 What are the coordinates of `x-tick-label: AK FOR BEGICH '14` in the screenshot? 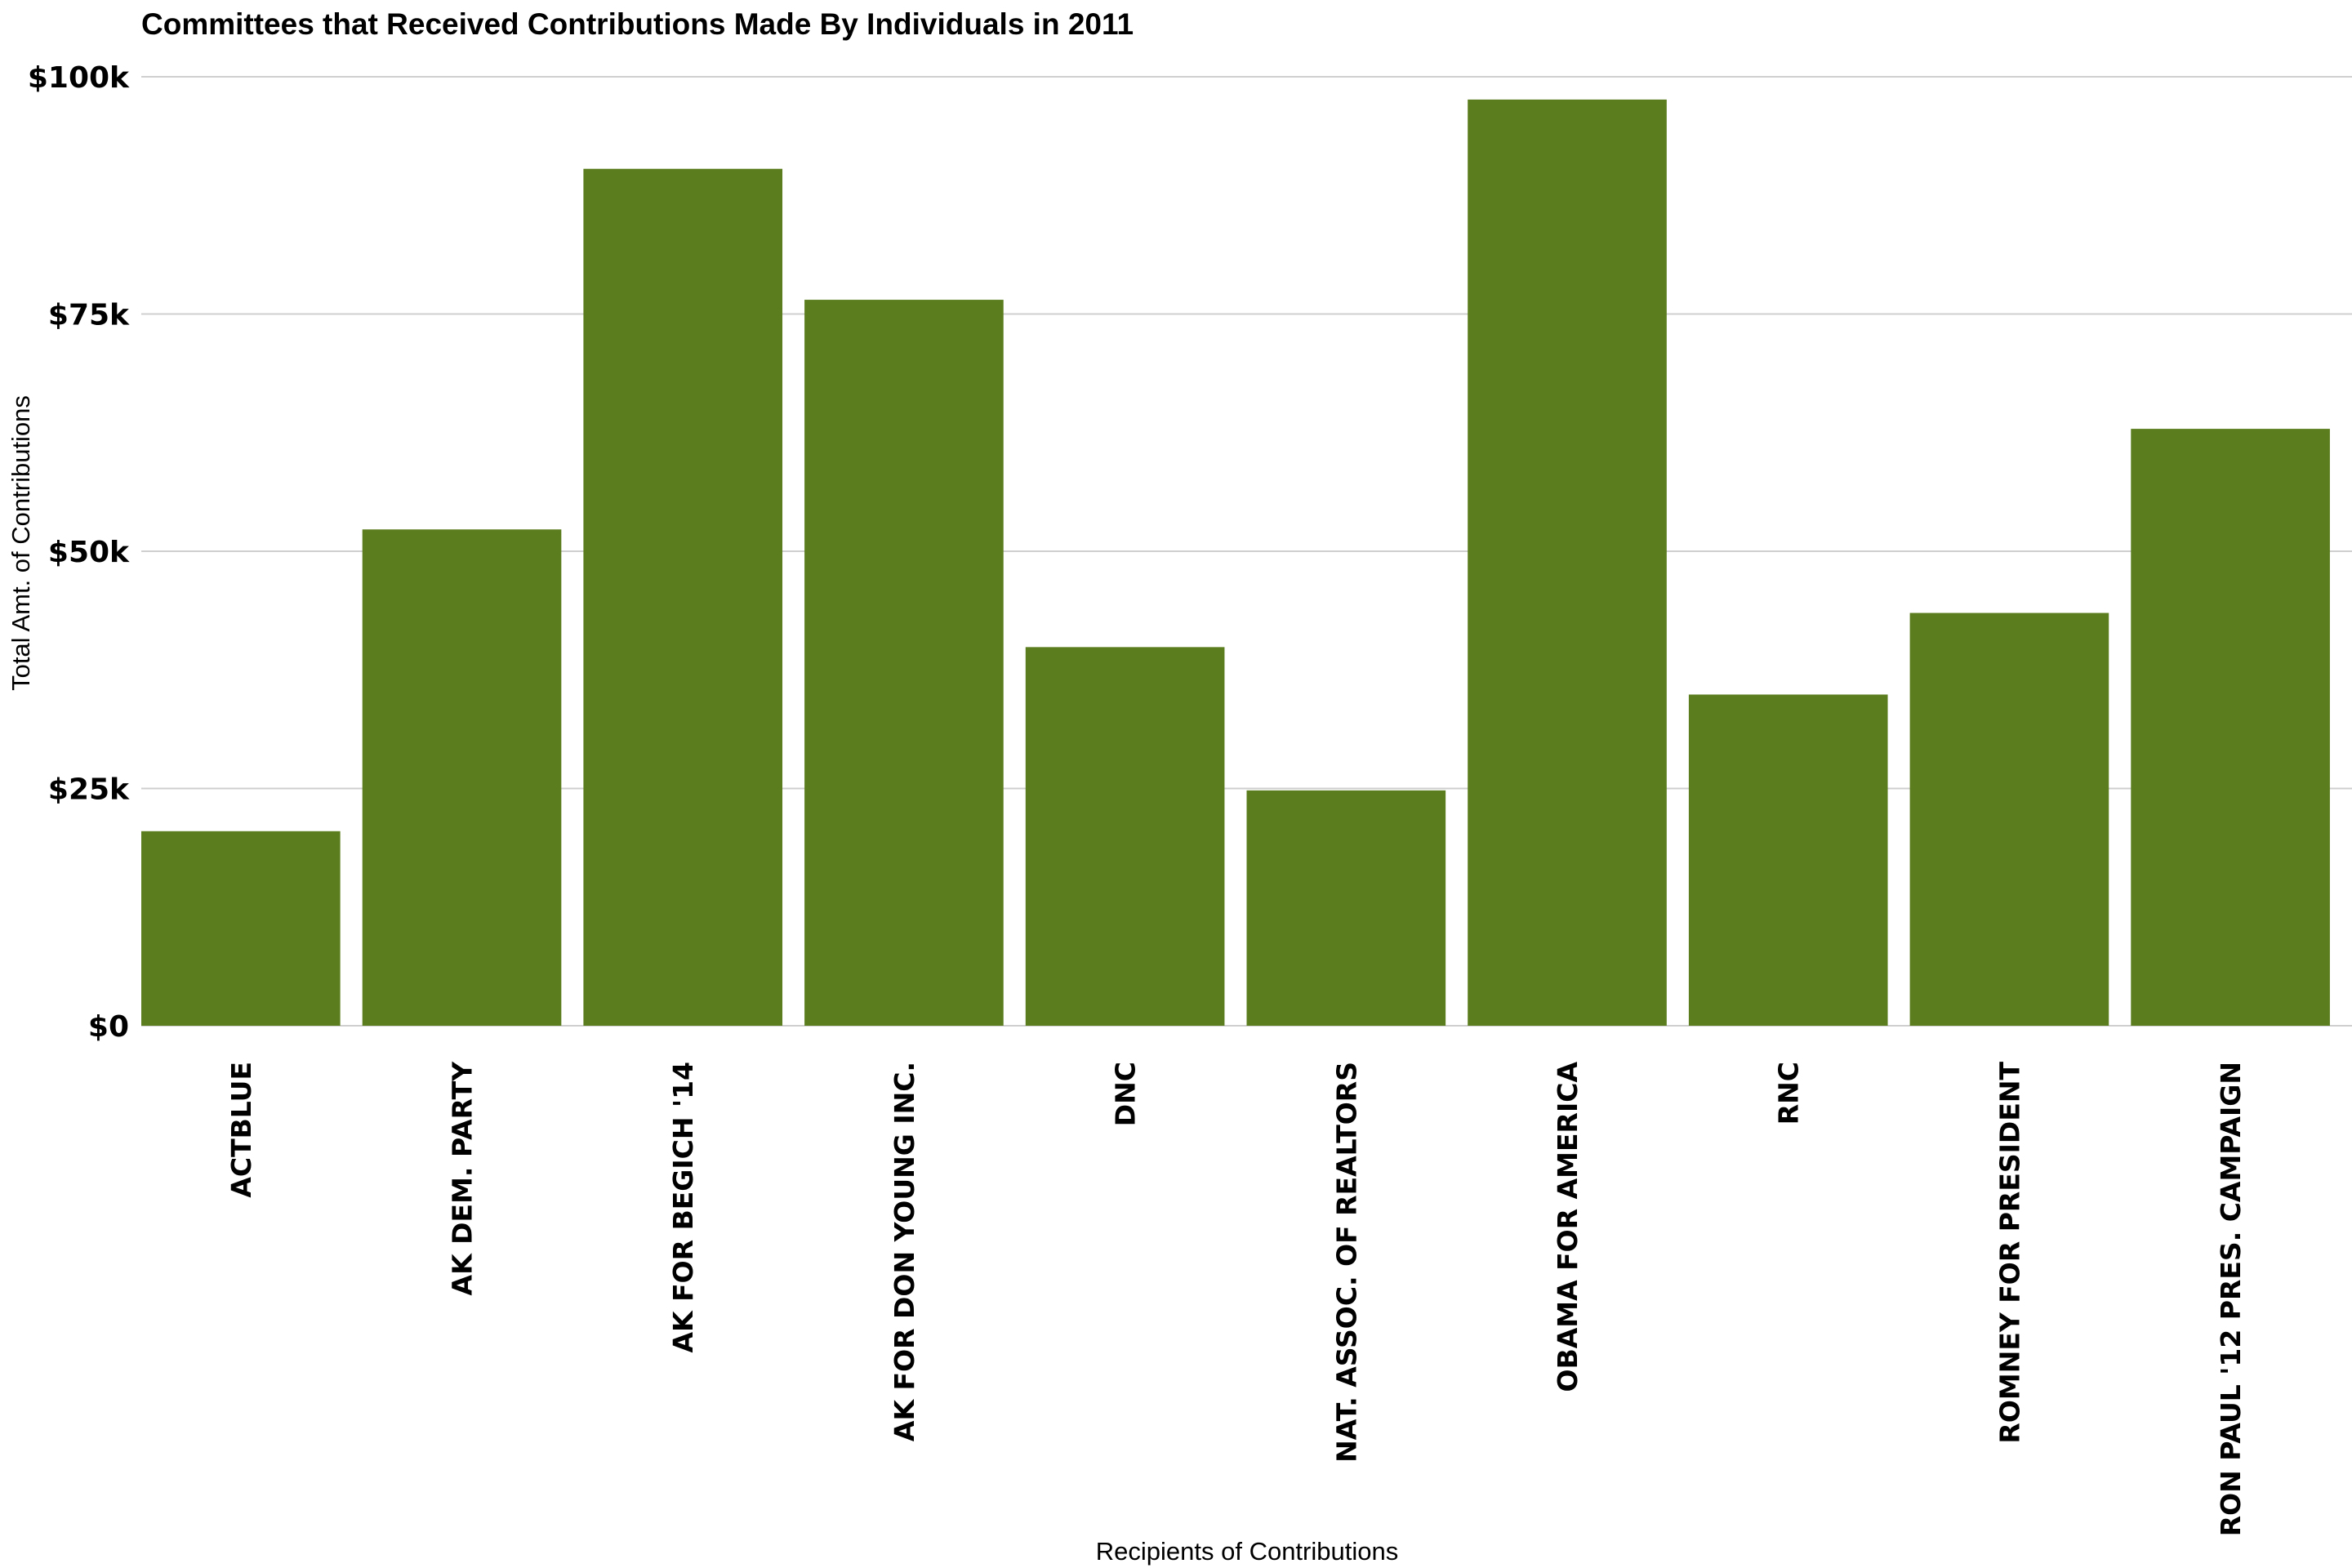 It's located at (683, 1207).